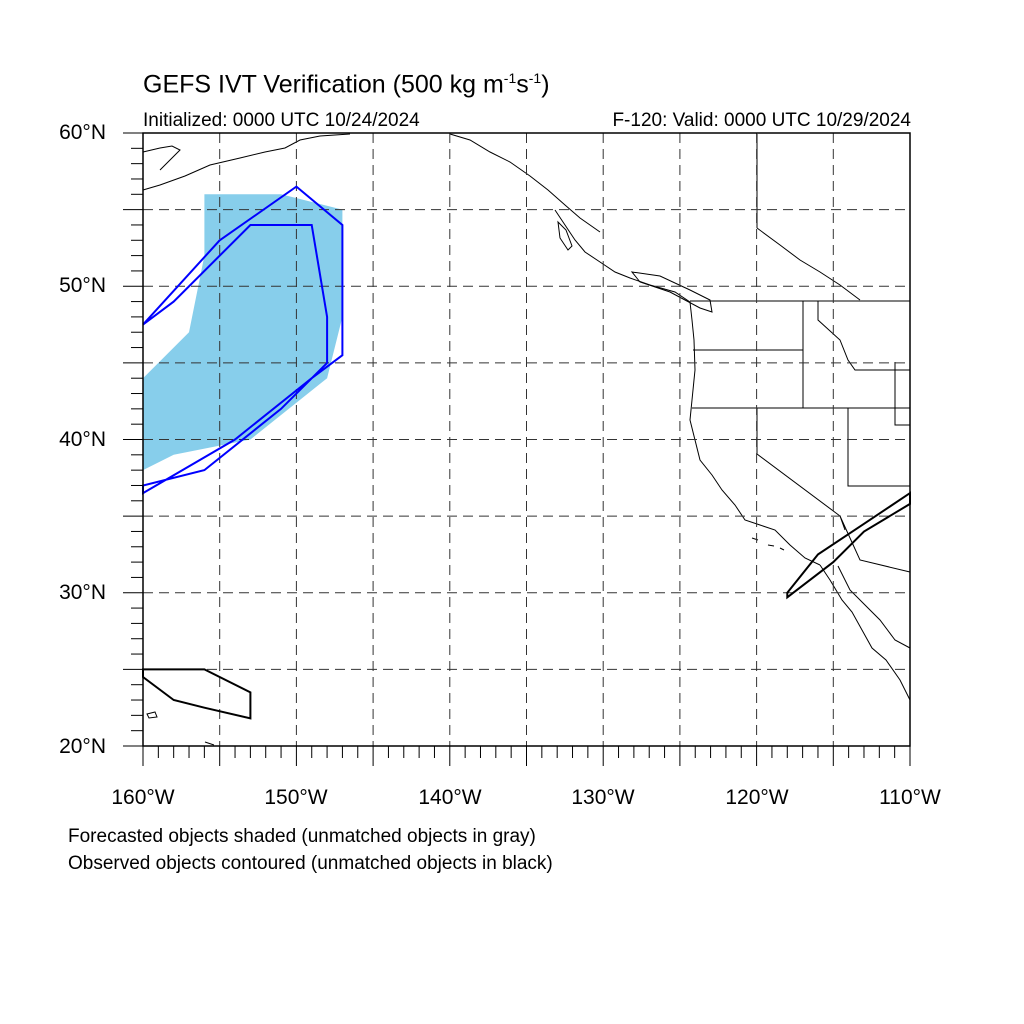 The image size is (1024, 1024). Describe the element at coordinates (603, 797) in the screenshot. I see `lon-label-130w: 130°W` at that location.